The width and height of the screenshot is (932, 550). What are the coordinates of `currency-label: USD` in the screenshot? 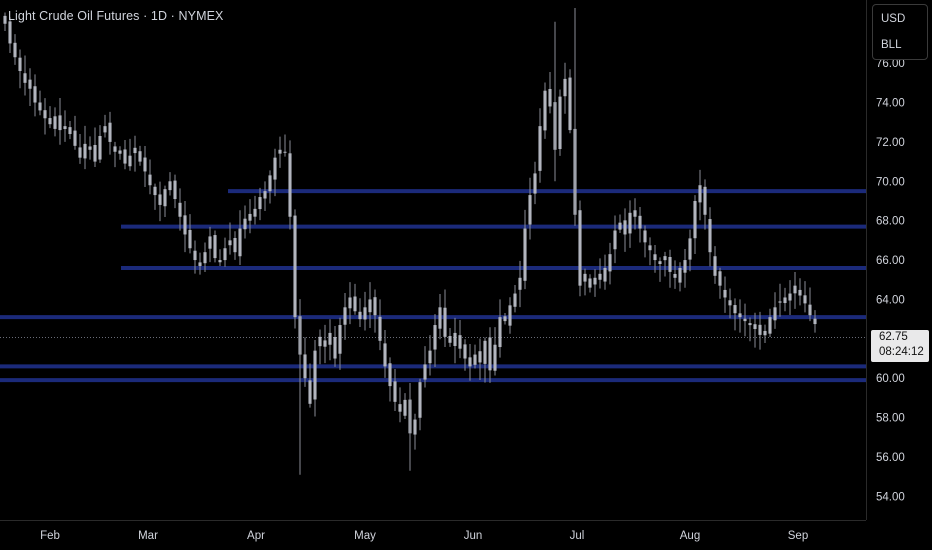 It's located at (893, 19).